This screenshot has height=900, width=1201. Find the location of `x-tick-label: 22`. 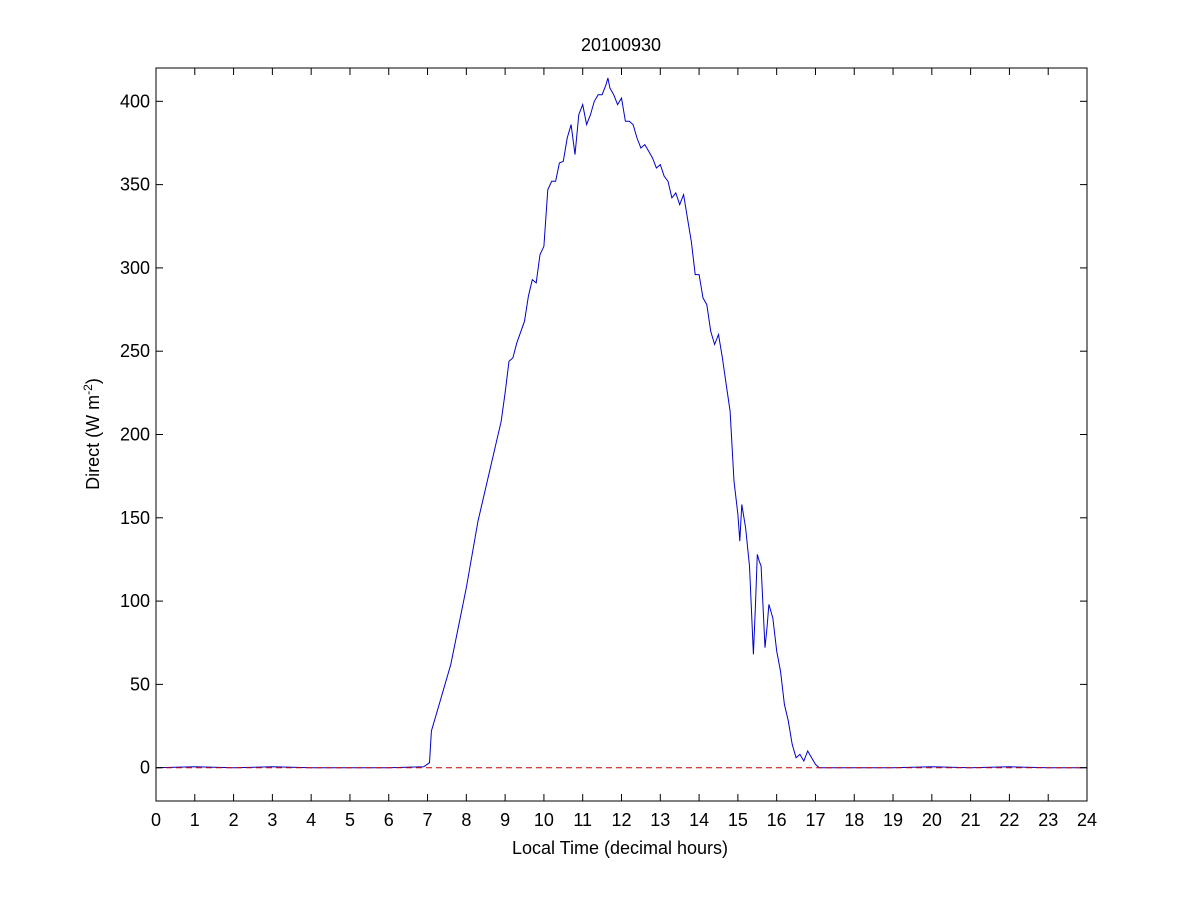

x-tick-label: 22 is located at coordinates (1009, 820).